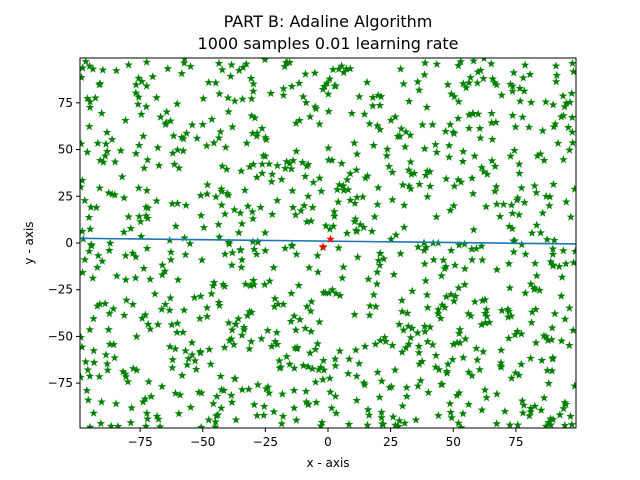 The height and width of the screenshot is (480, 640). What do you see at coordinates (328, 241) in the screenshot?
I see `decision-line` at bounding box center [328, 241].